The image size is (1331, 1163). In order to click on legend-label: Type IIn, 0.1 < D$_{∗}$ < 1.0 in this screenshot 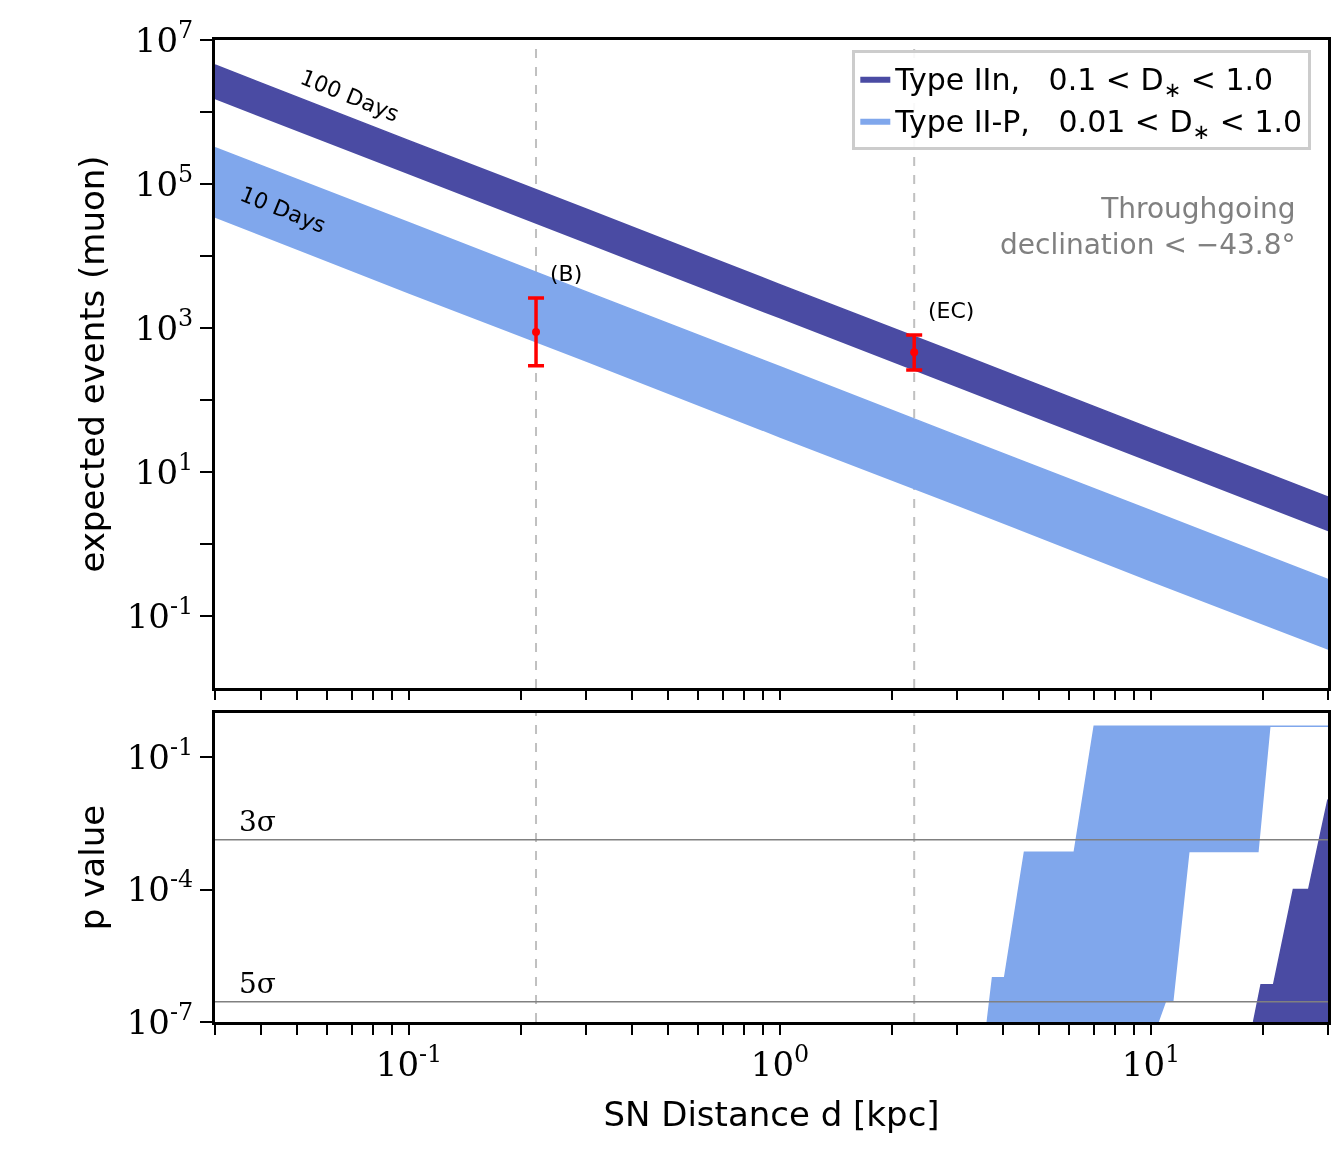, I will do `click(1084, 82)`.